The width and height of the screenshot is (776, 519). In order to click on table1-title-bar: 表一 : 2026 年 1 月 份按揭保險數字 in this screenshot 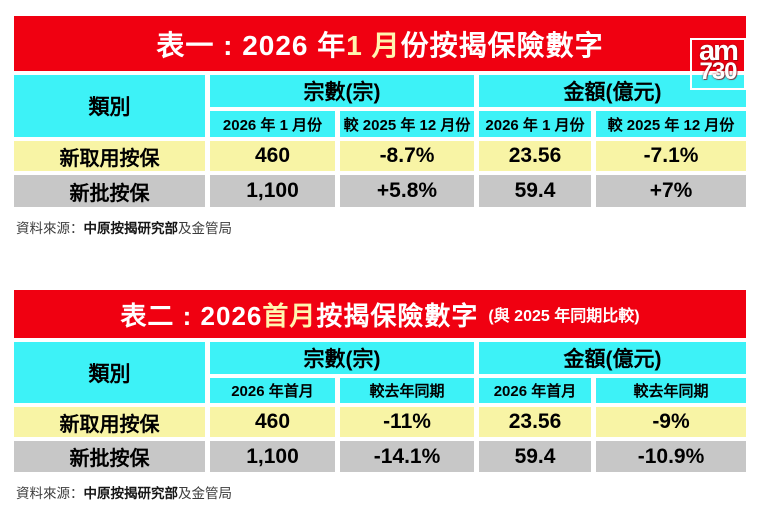, I will do `click(380, 43)`.